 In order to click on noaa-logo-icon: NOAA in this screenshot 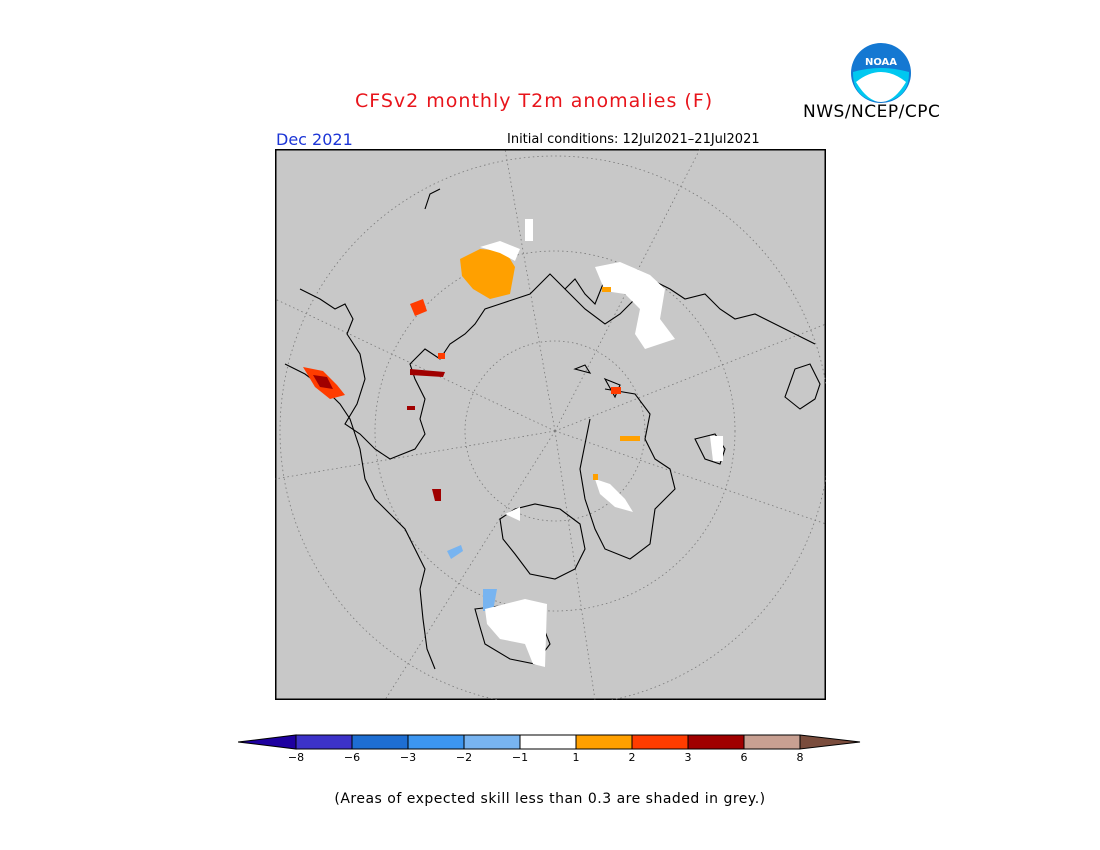, I will do `click(881, 73)`.